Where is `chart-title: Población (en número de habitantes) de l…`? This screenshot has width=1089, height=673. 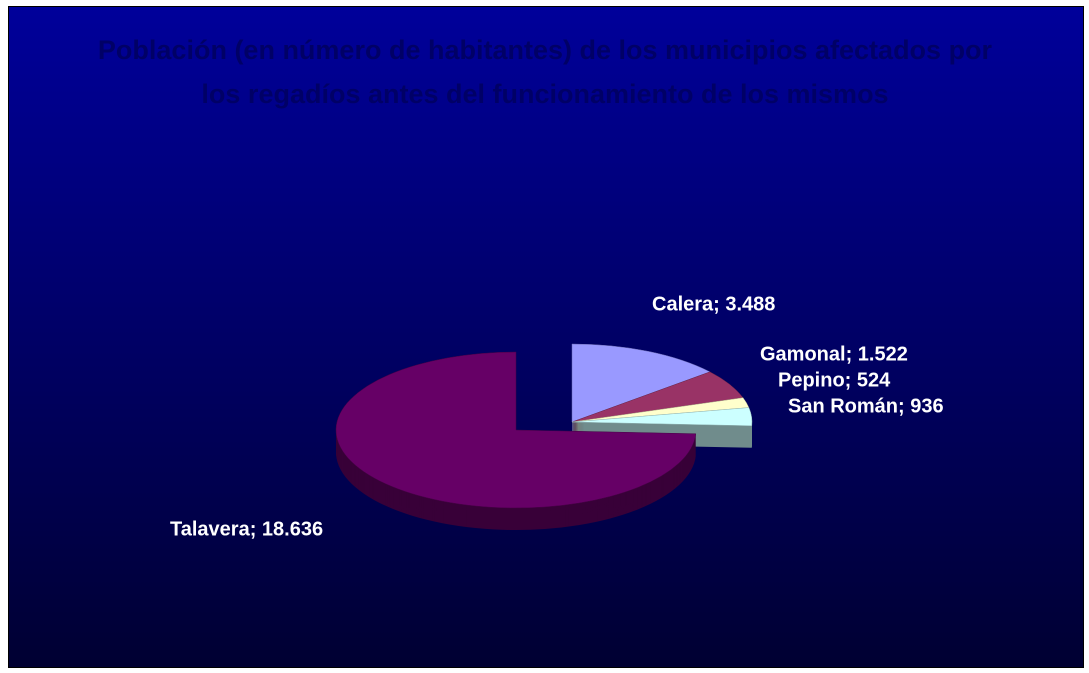 chart-title: Población (en número de habitantes) de l… is located at coordinates (545, 72).